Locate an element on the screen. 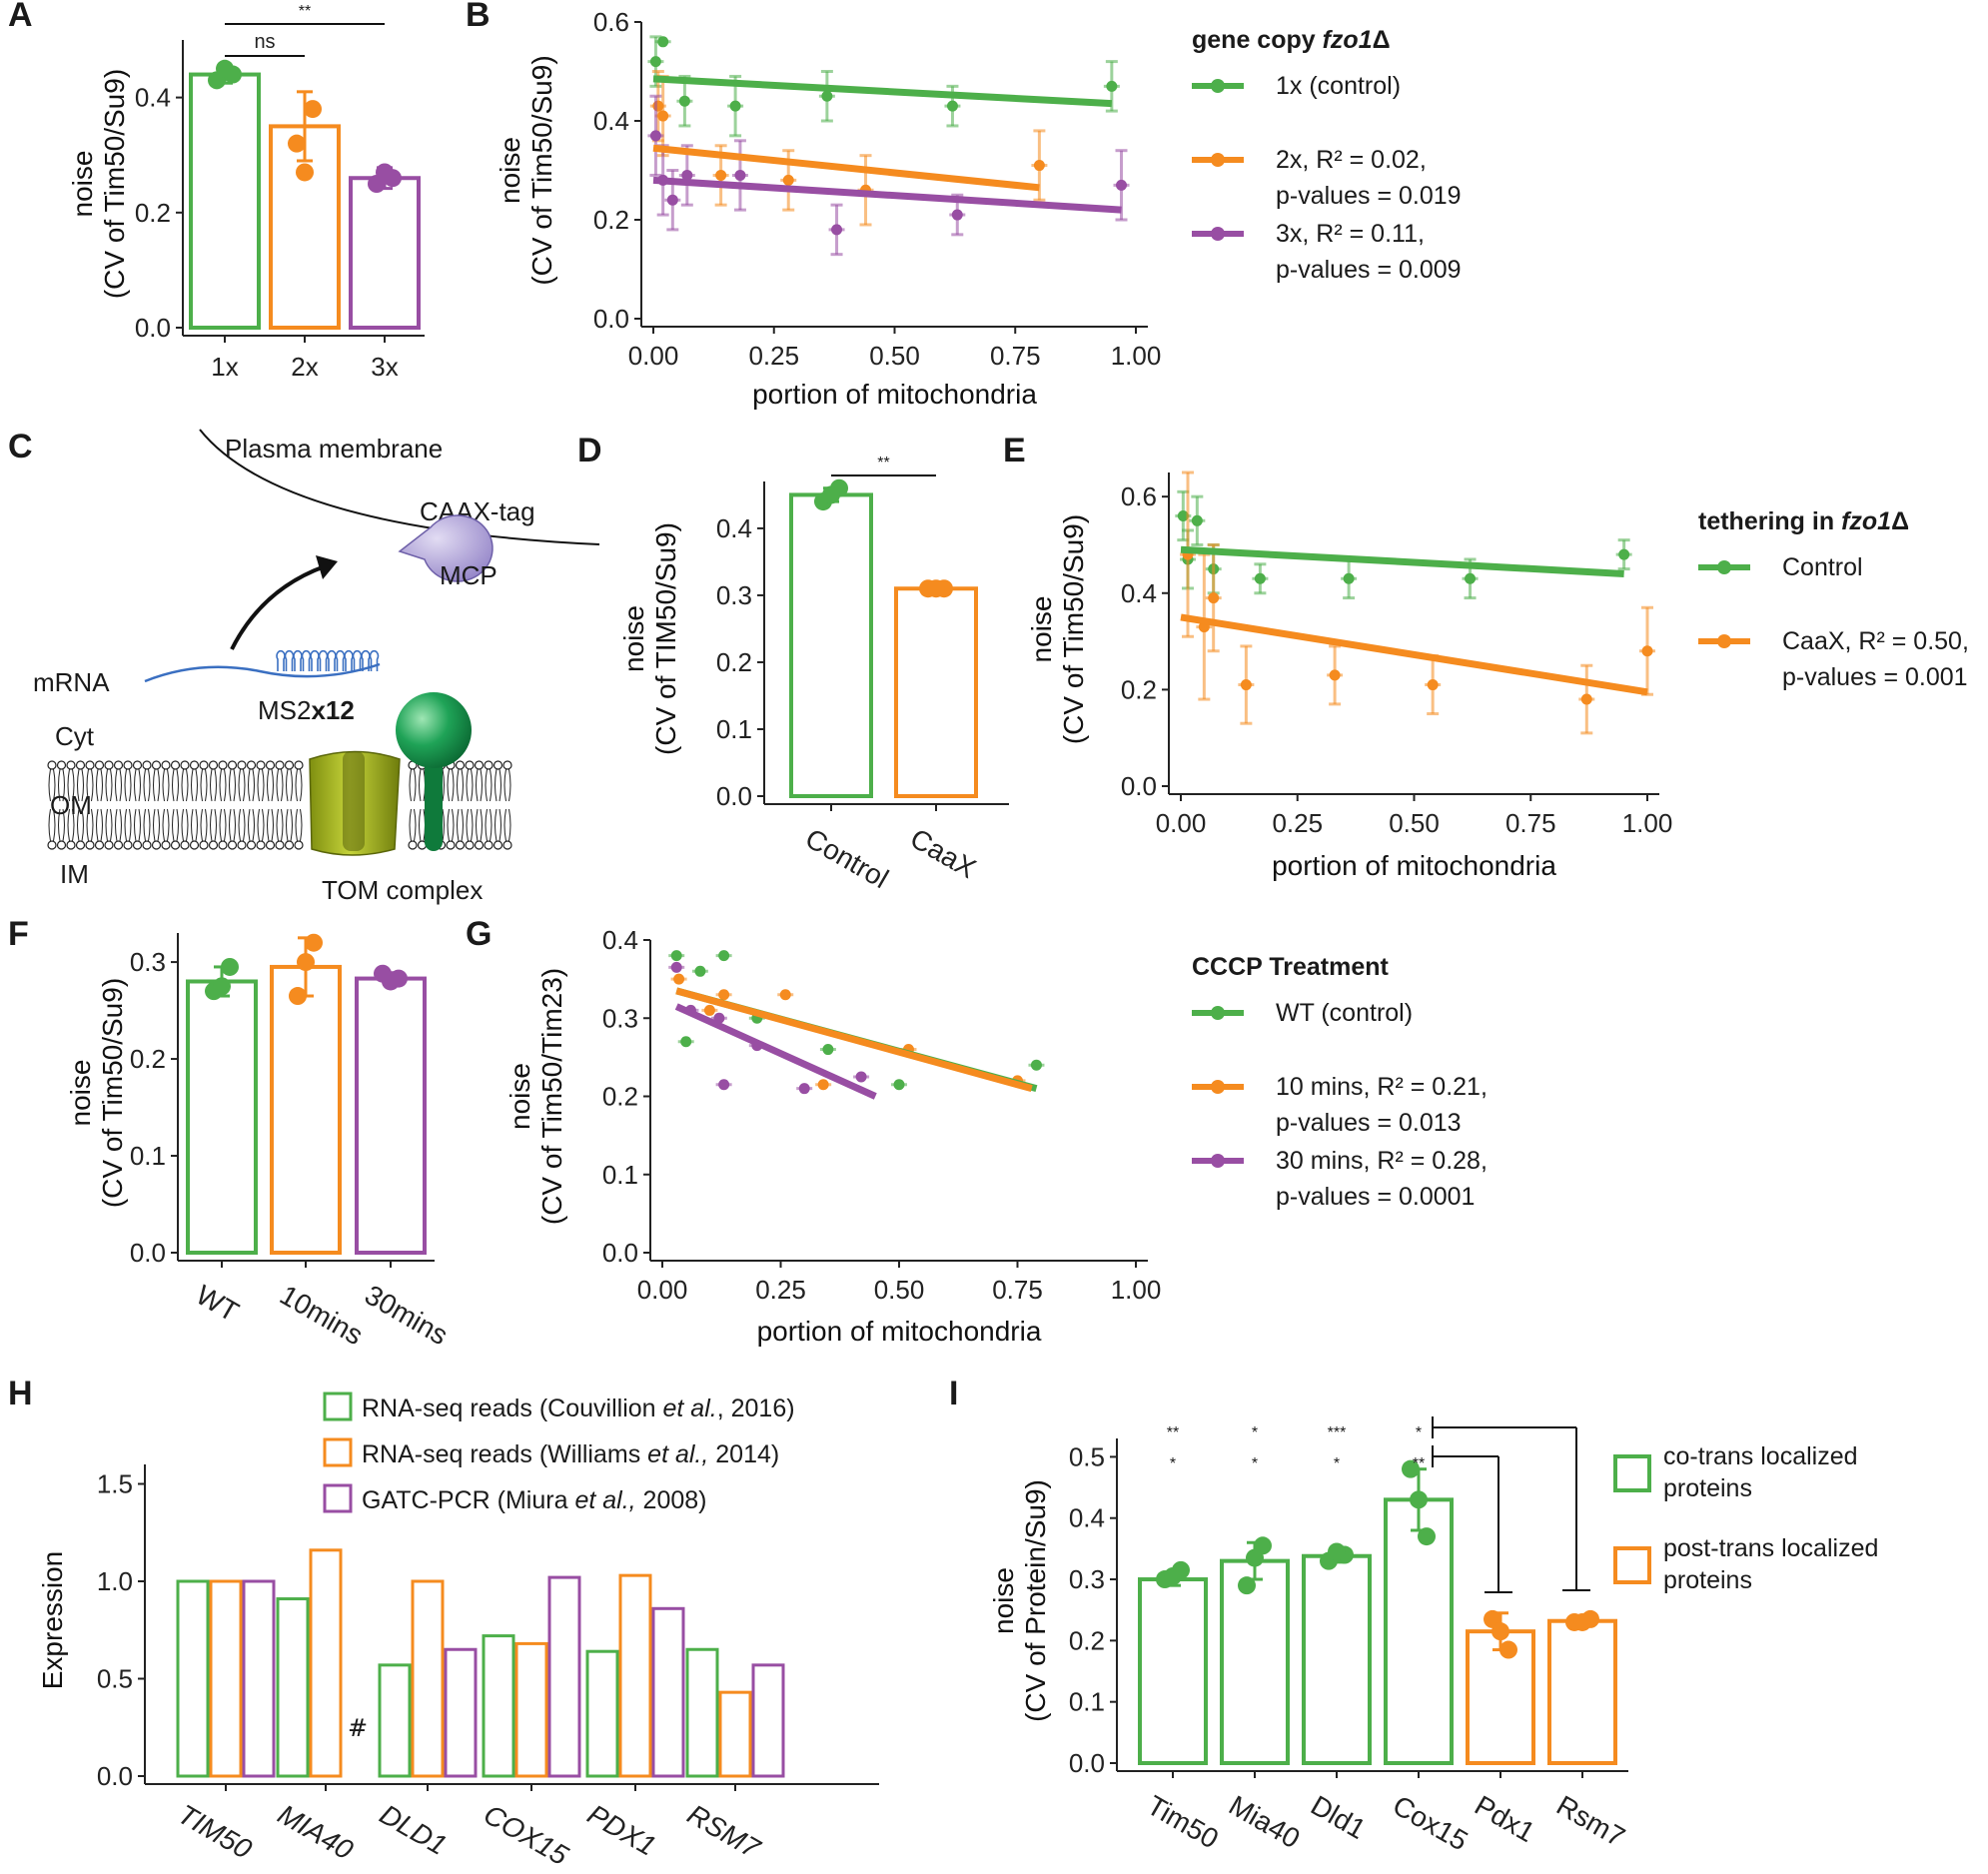 The height and width of the screenshot is (1874, 1988). legend-label-part: et al., is located at coordinates (604, 1500).